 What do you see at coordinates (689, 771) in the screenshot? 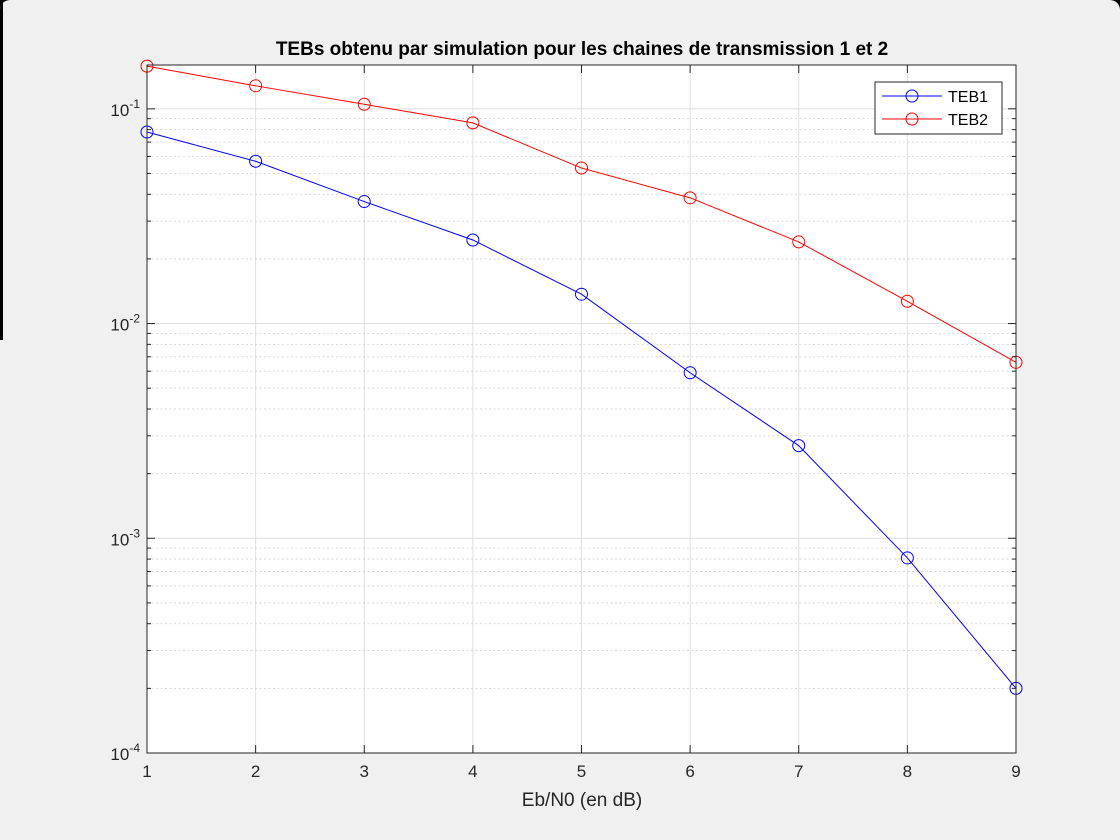
I see `x-tick-label: 6` at bounding box center [689, 771].